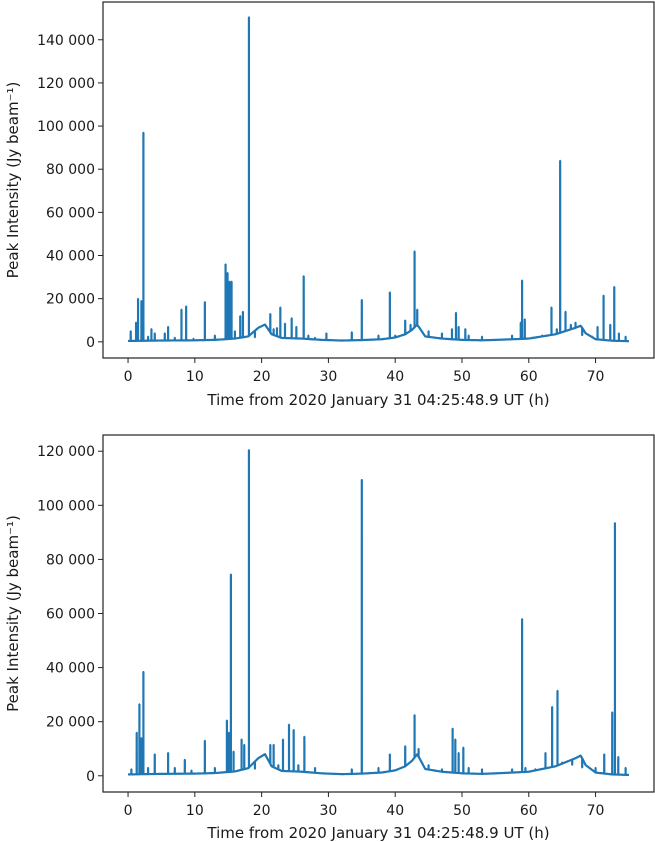  What do you see at coordinates (66, 41) in the screenshot?
I see `y-tick-label: 140 000` at bounding box center [66, 41].